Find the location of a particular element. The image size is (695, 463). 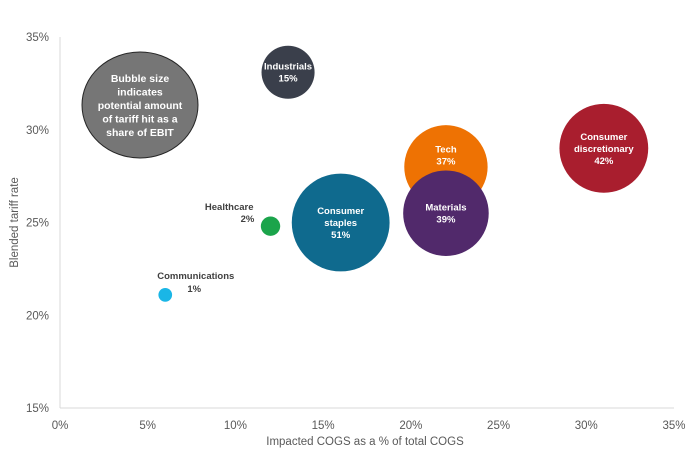

bubble-consumer-discretionary is located at coordinates (604, 148).